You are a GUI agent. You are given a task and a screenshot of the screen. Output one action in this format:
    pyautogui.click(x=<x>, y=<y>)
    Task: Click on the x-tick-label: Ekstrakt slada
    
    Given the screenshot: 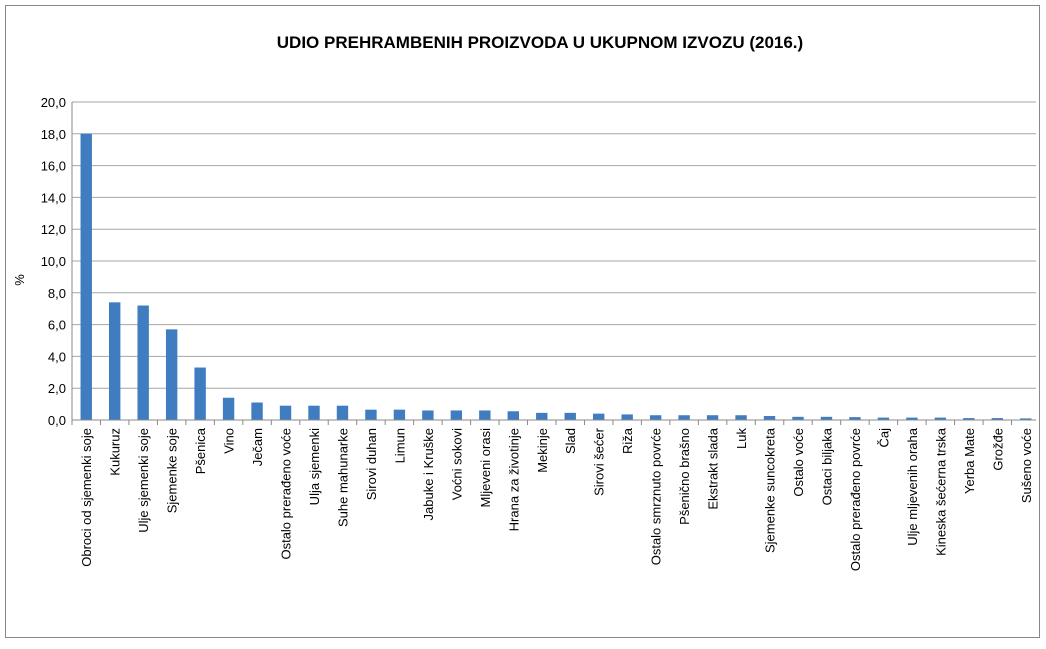 What is the action you would take?
    pyautogui.click(x=713, y=468)
    